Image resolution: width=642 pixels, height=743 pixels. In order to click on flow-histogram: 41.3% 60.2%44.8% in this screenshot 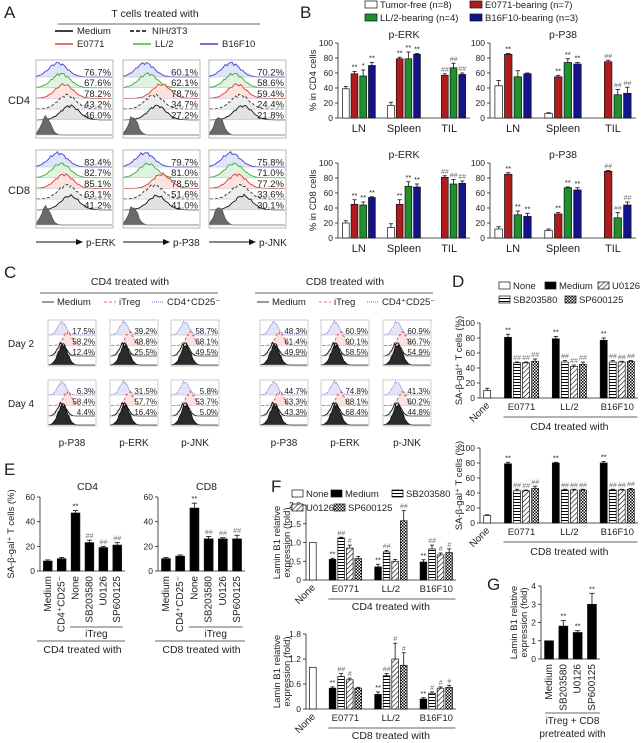, I will do `click(407, 403)`.